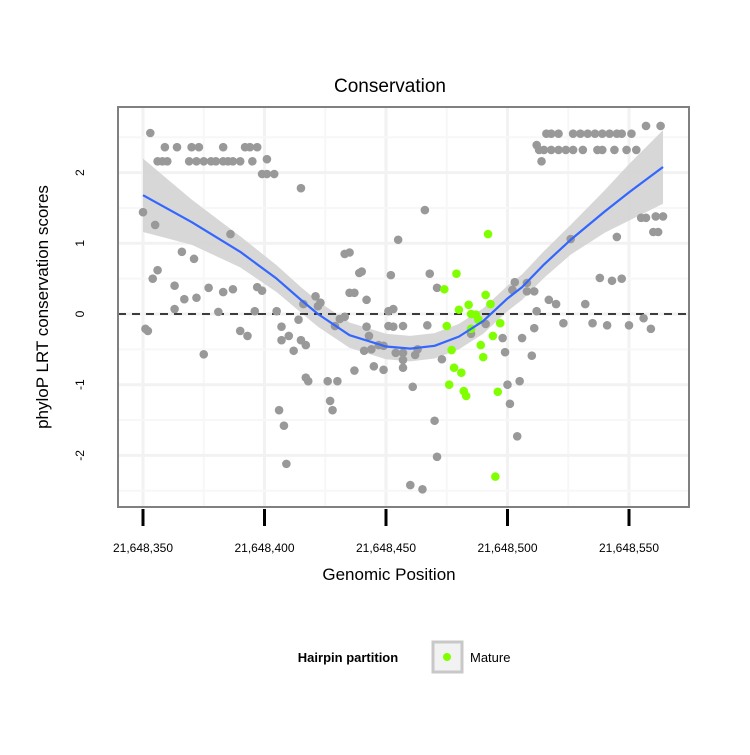 The image size is (750, 755). What do you see at coordinates (404, 657) in the screenshot?
I see `legend: Hairpin partition Mature` at bounding box center [404, 657].